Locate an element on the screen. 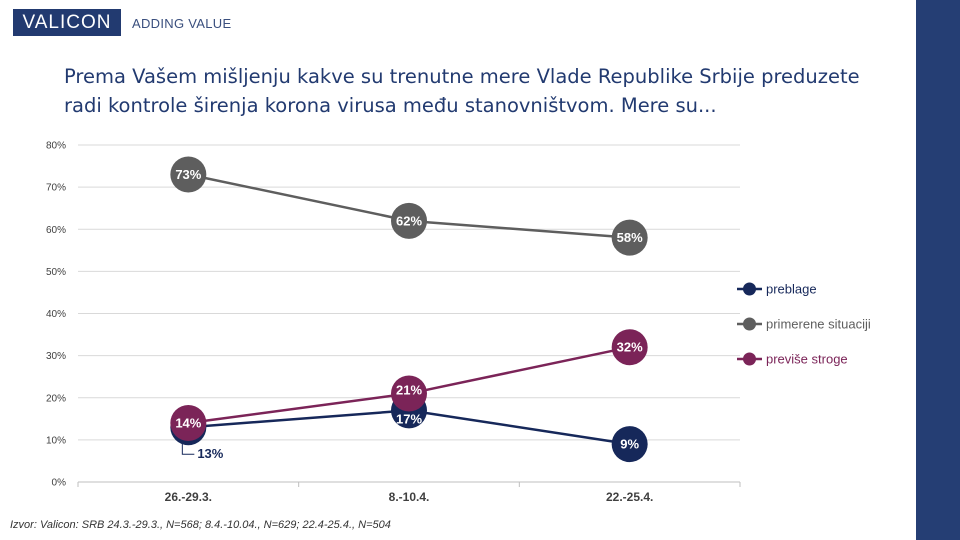  x-tick-label: 26.-29.3. is located at coordinates (188, 497).